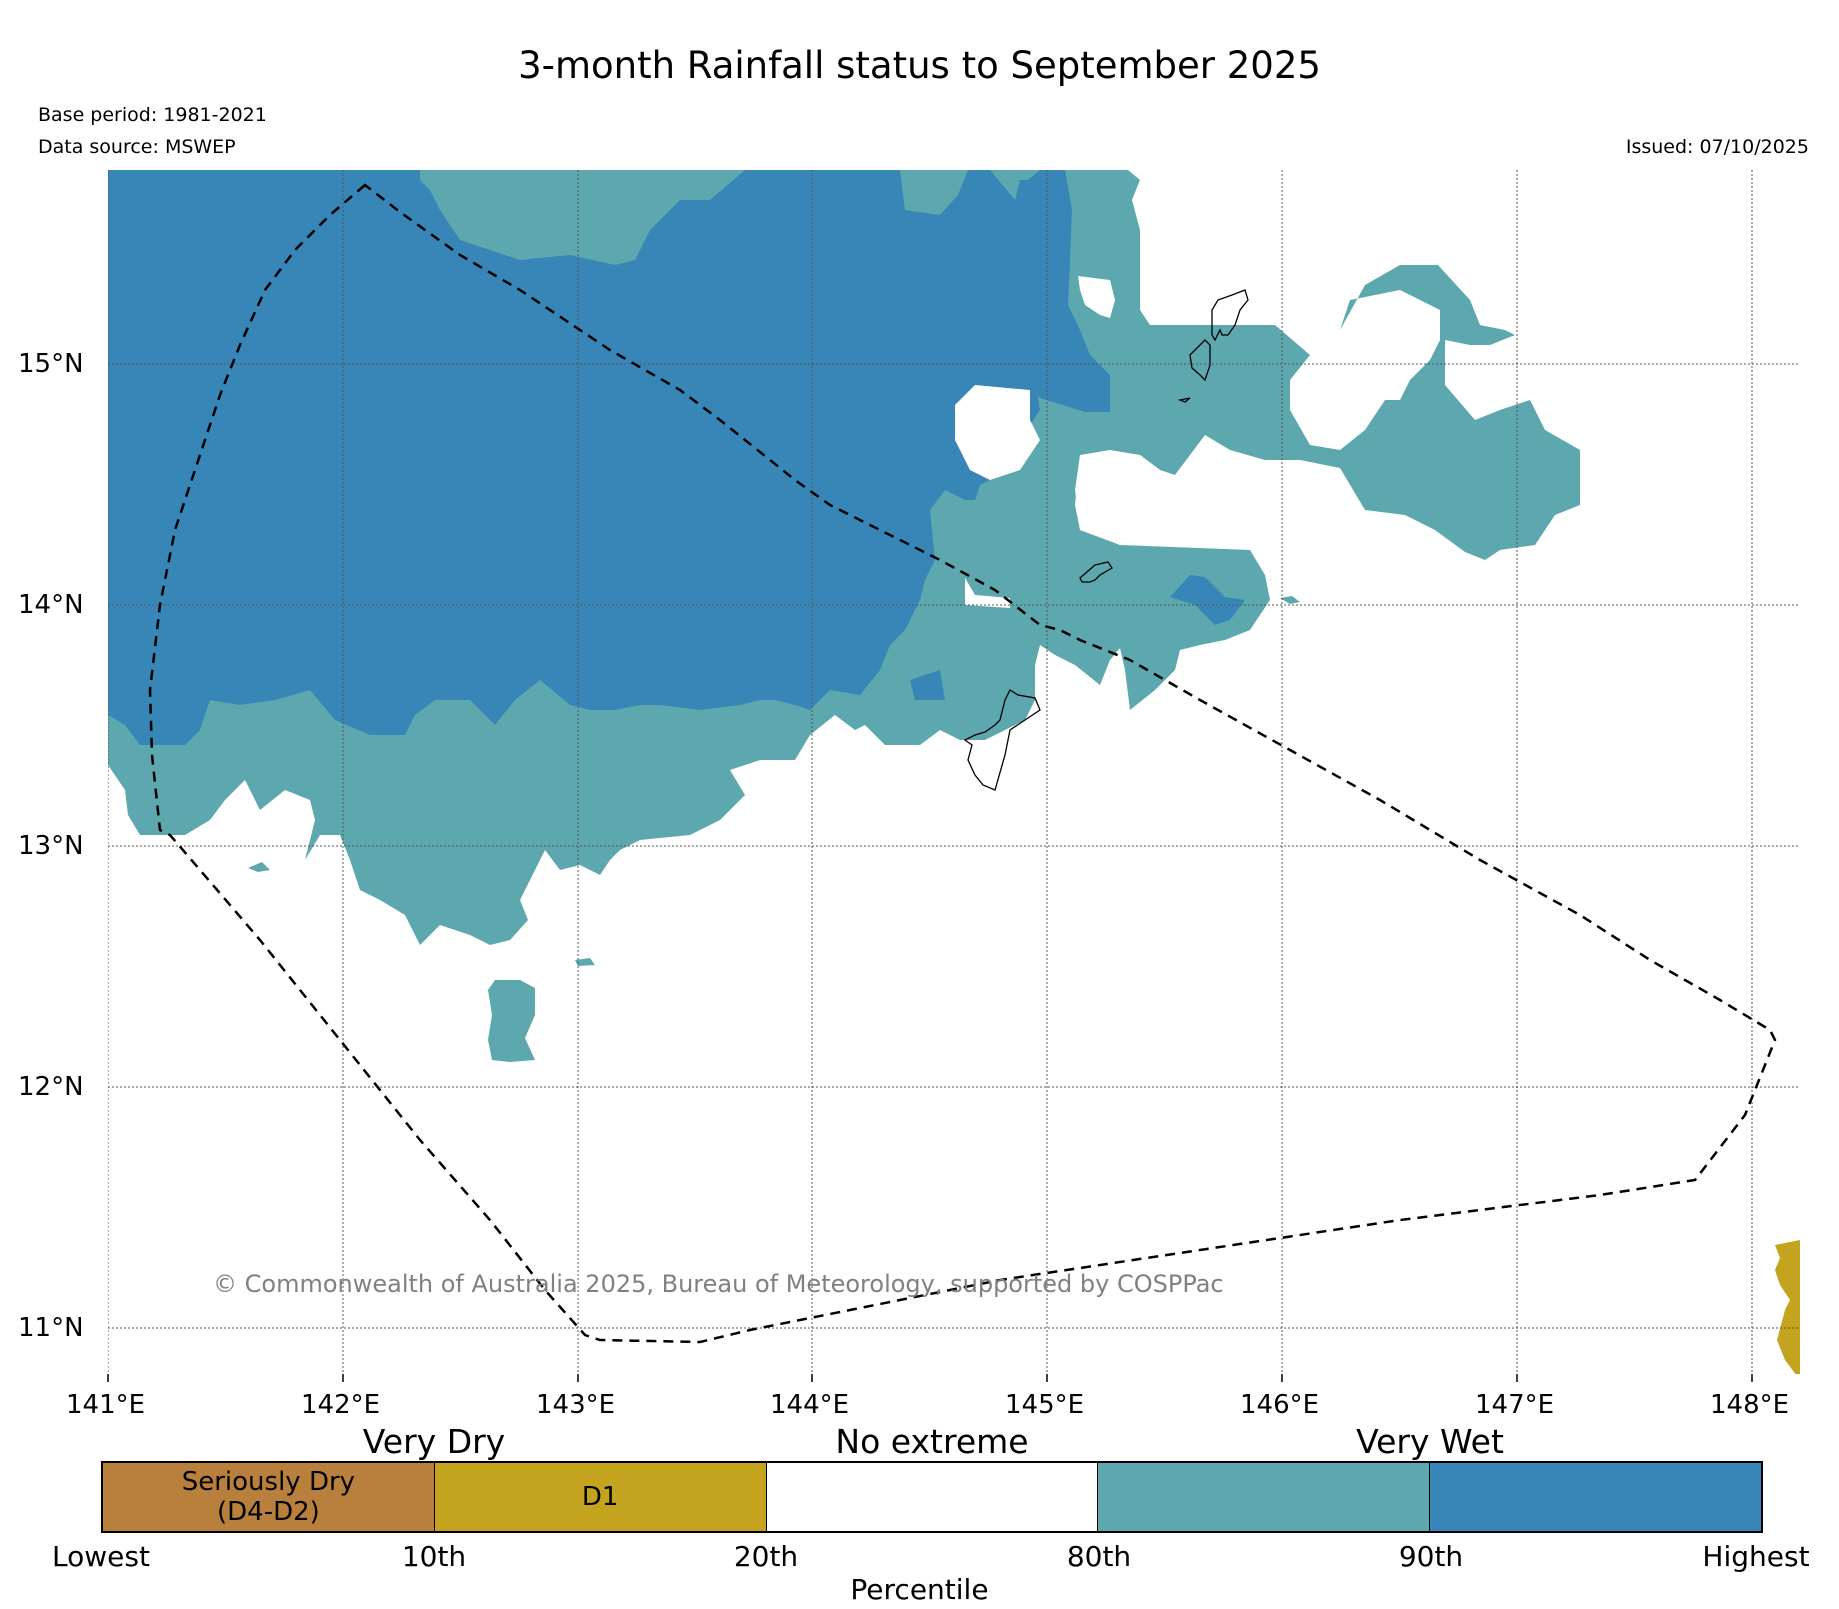 The image size is (1839, 1609). I want to click on d1-dry-patch, so click(1787, 1307).